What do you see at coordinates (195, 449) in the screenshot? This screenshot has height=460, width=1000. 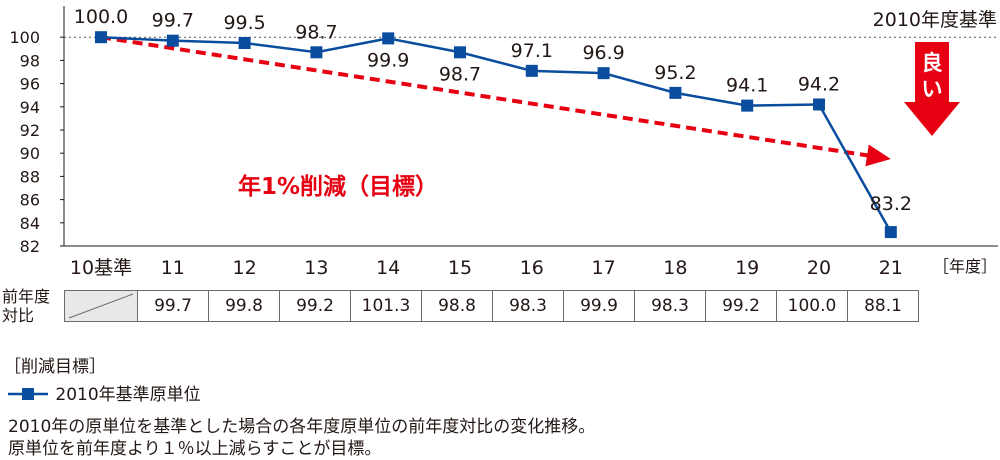 I see `note-line-2: 原単位を前年度より１％以上減らすことが目標。` at bounding box center [195, 449].